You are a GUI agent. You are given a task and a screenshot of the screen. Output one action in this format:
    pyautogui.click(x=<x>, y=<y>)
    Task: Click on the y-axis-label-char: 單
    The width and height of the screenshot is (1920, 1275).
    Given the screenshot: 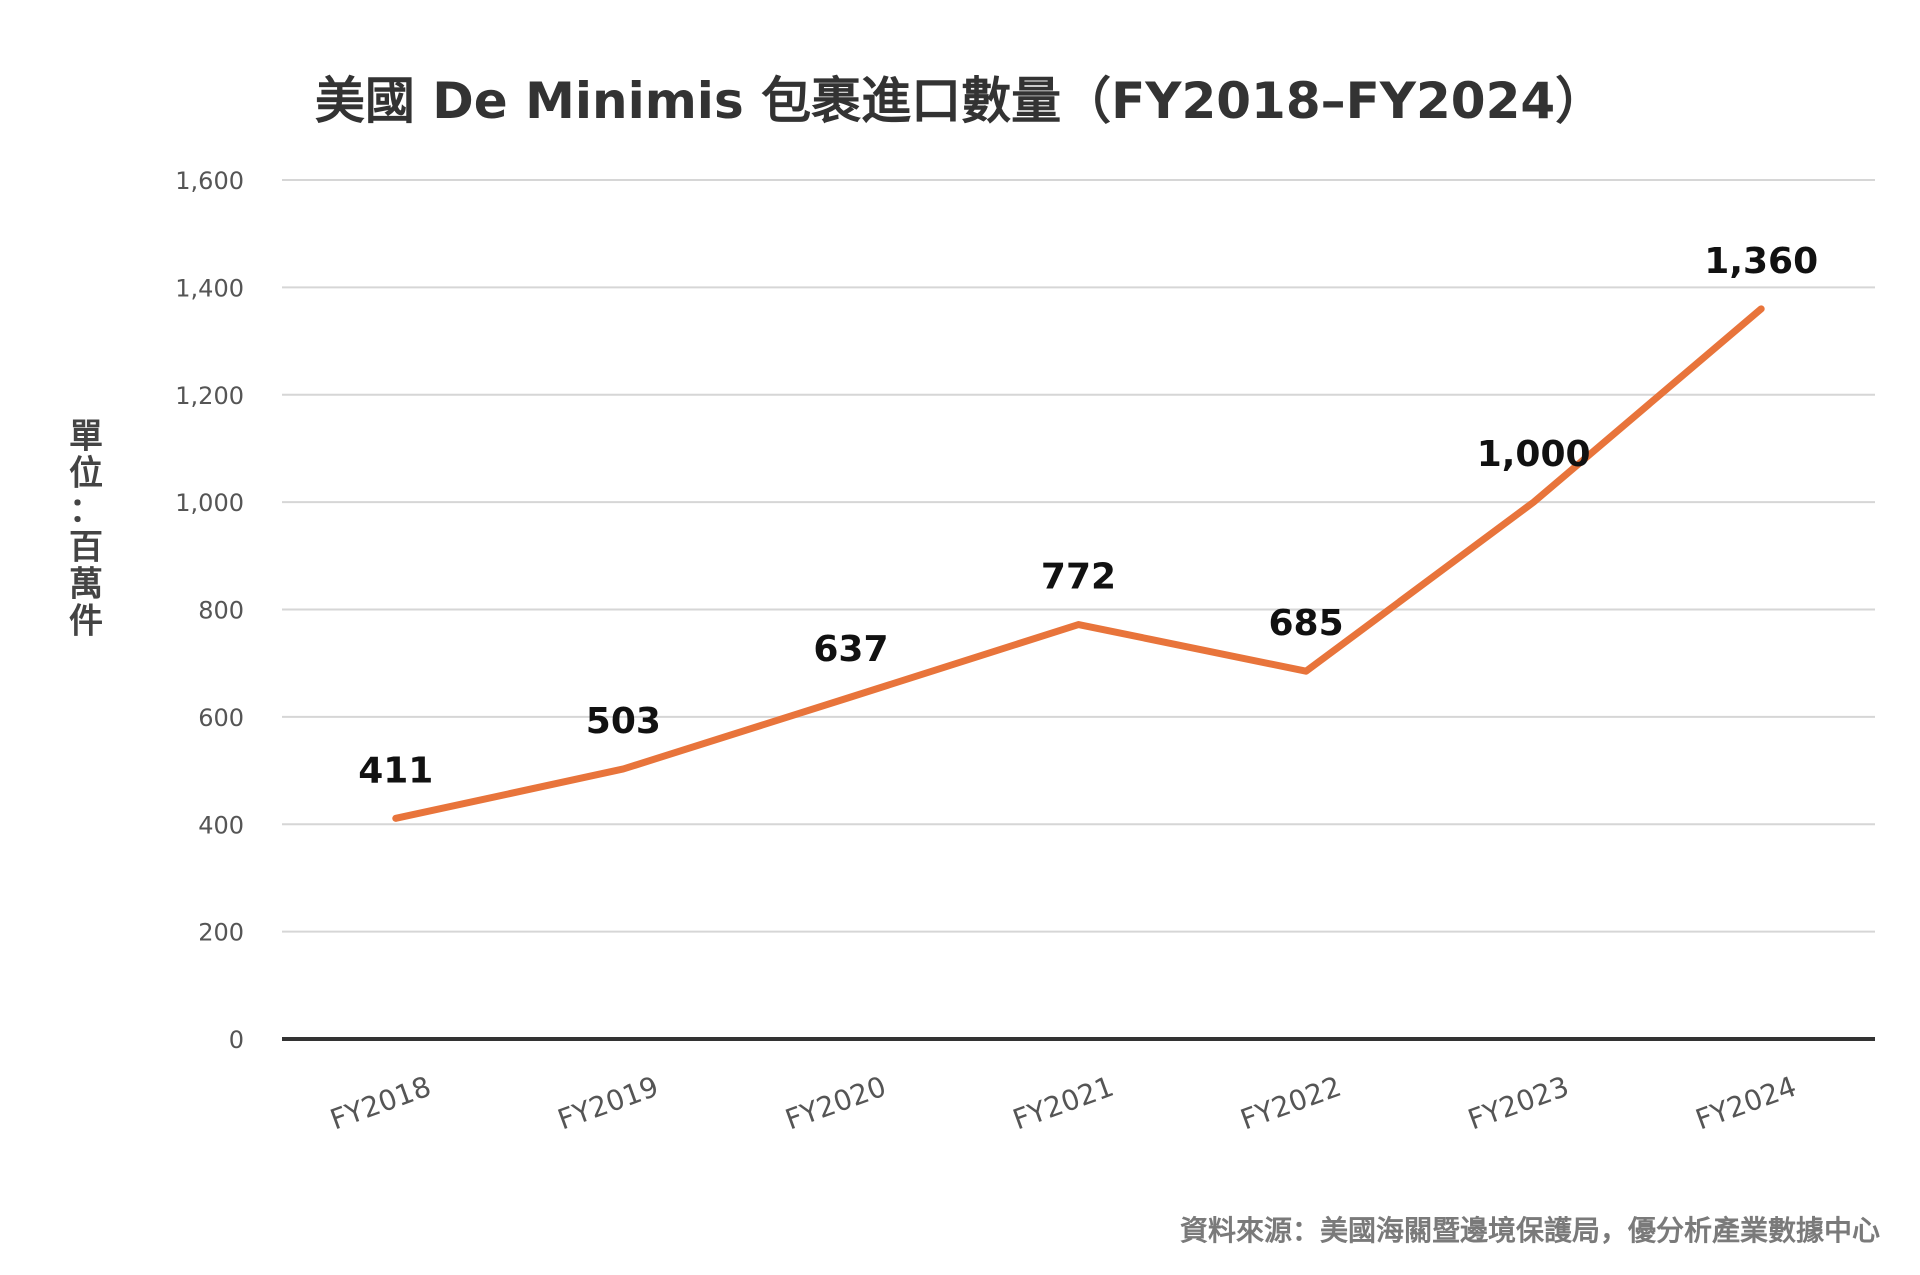 What is the action you would take?
    pyautogui.click(x=86, y=437)
    